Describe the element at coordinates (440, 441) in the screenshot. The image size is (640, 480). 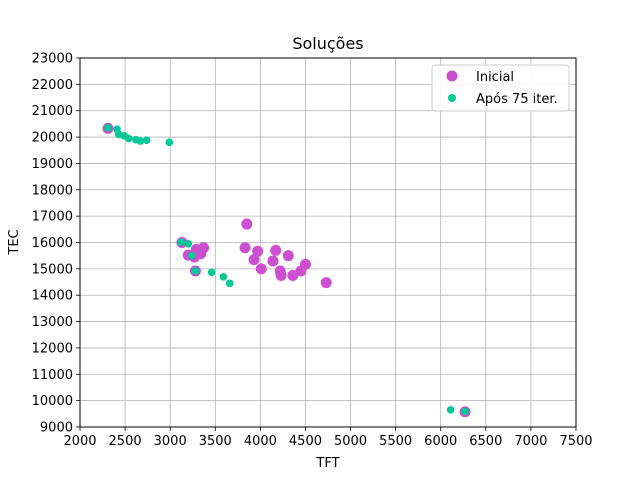
I see `x-tick-label: 6000` at that location.